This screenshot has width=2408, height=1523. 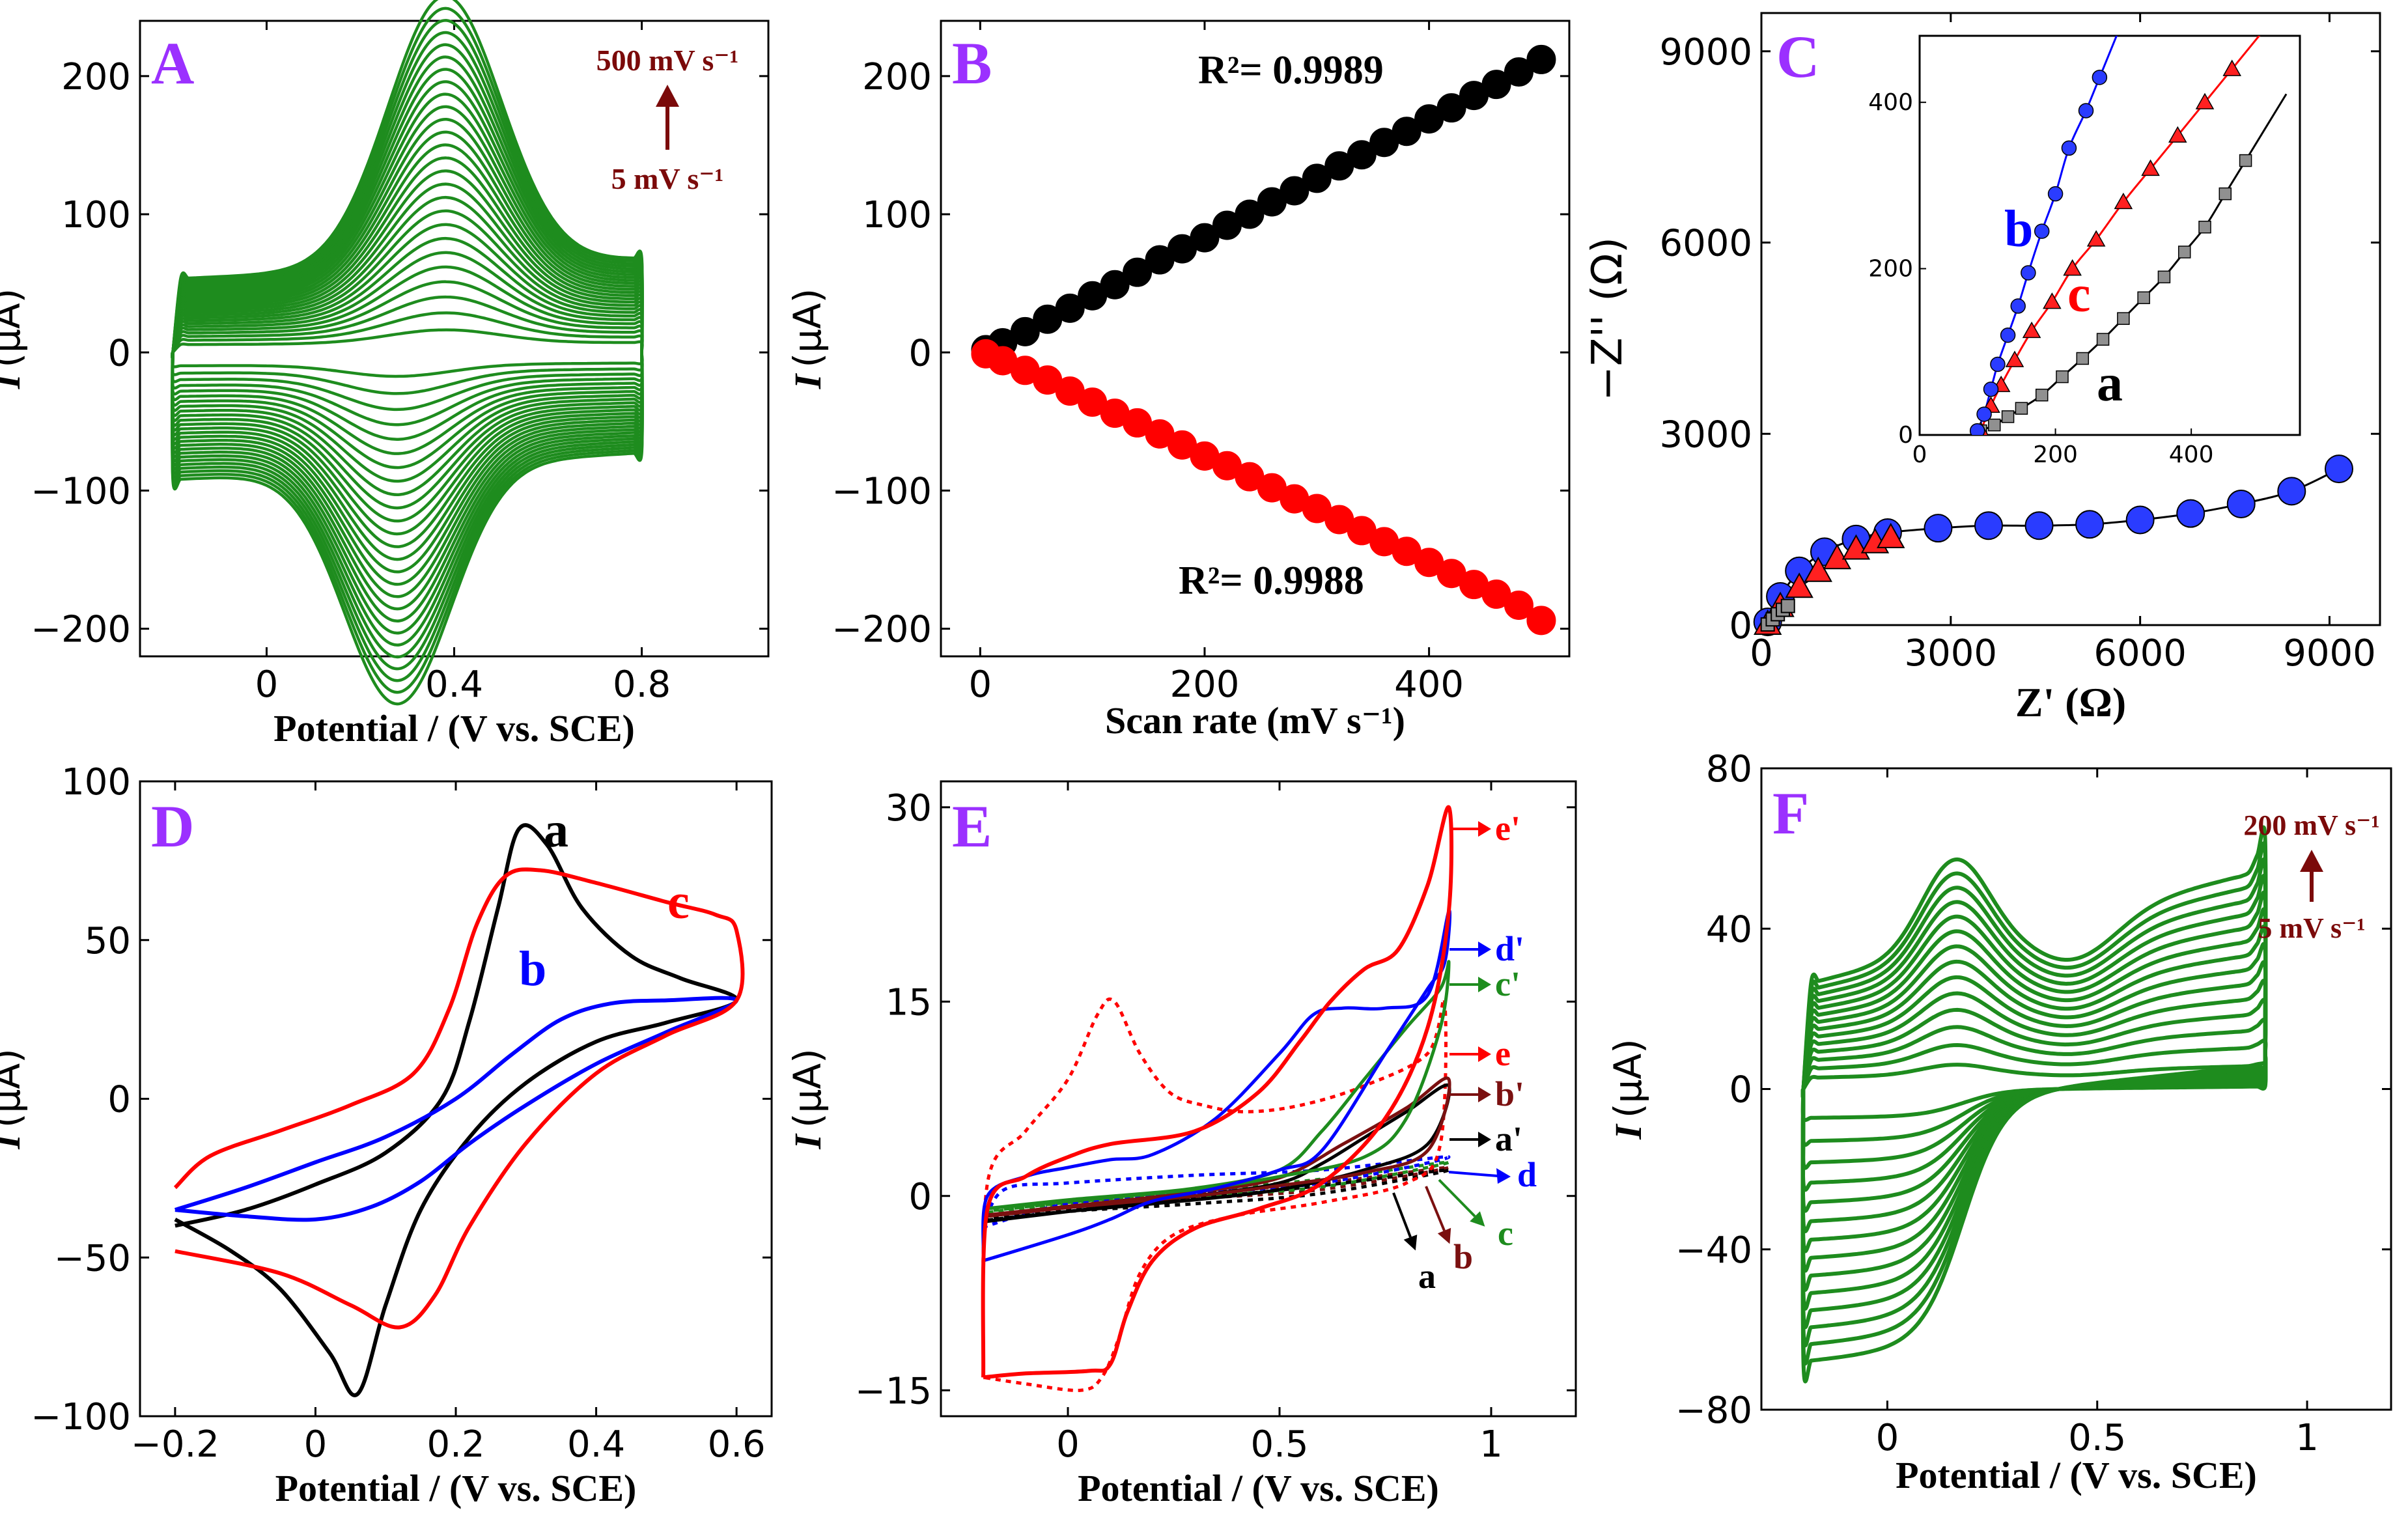 I want to click on label-arrowhead-c, so click(x=1478, y=1219).